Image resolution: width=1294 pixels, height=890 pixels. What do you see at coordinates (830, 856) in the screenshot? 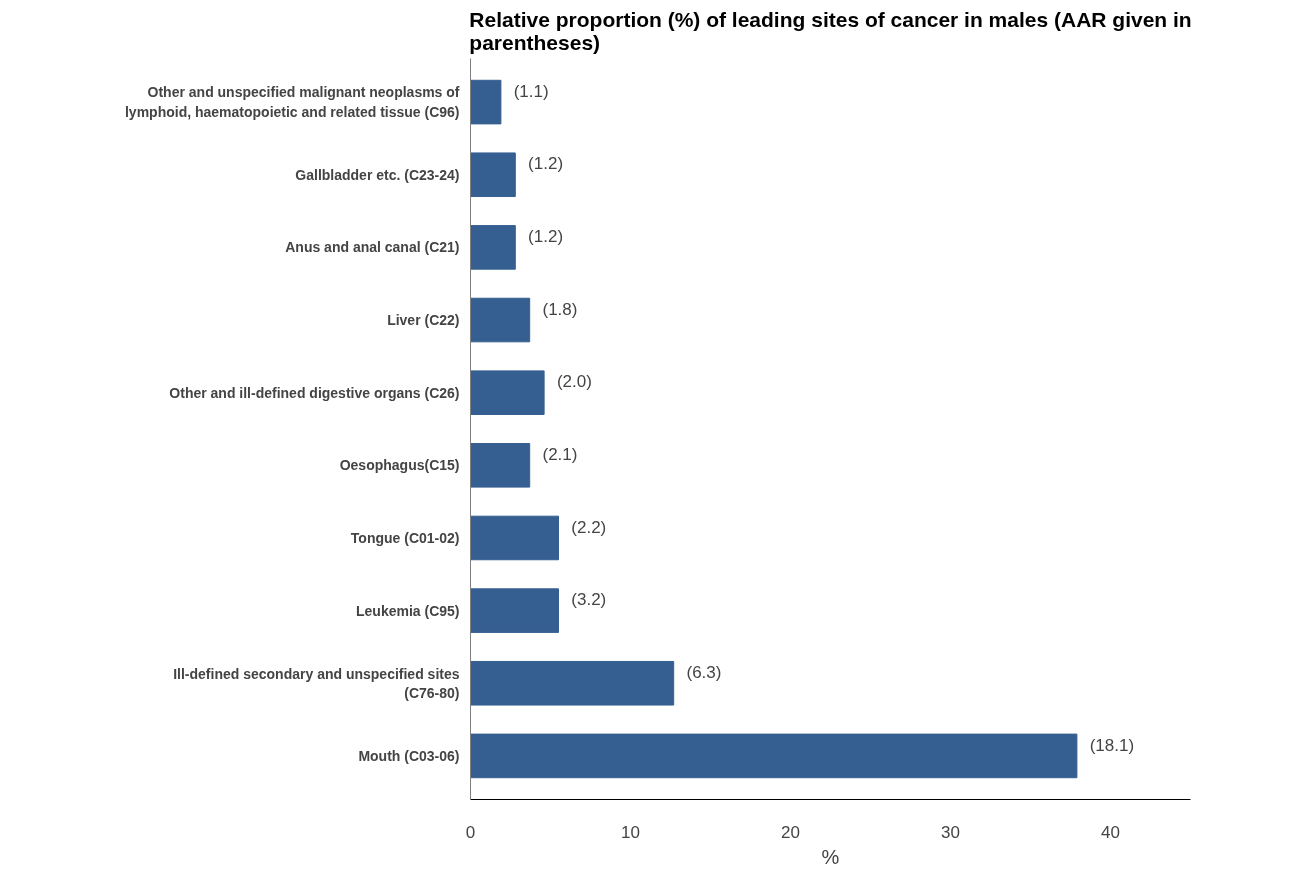
I see `x-axis-title: %` at bounding box center [830, 856].